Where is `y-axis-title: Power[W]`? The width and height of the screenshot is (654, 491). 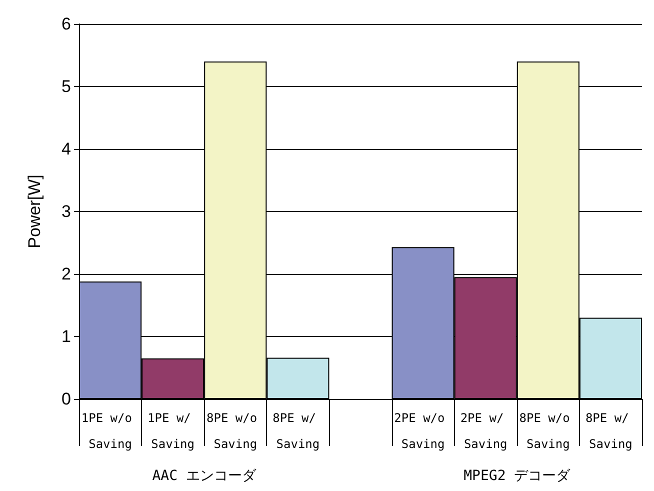
y-axis-title: Power[W] is located at coordinates (34, 211).